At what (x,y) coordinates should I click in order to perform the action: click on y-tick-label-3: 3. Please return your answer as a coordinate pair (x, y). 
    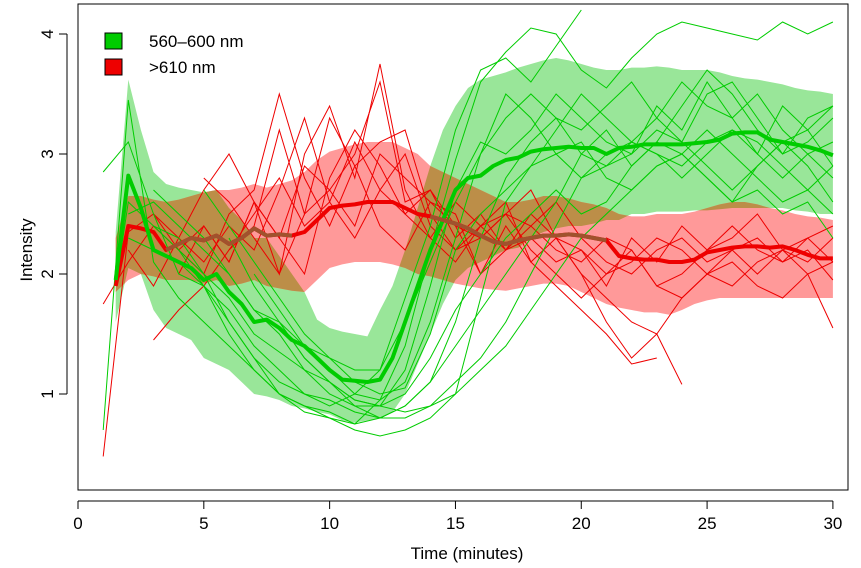
    Looking at the image, I should click on (47, 153).